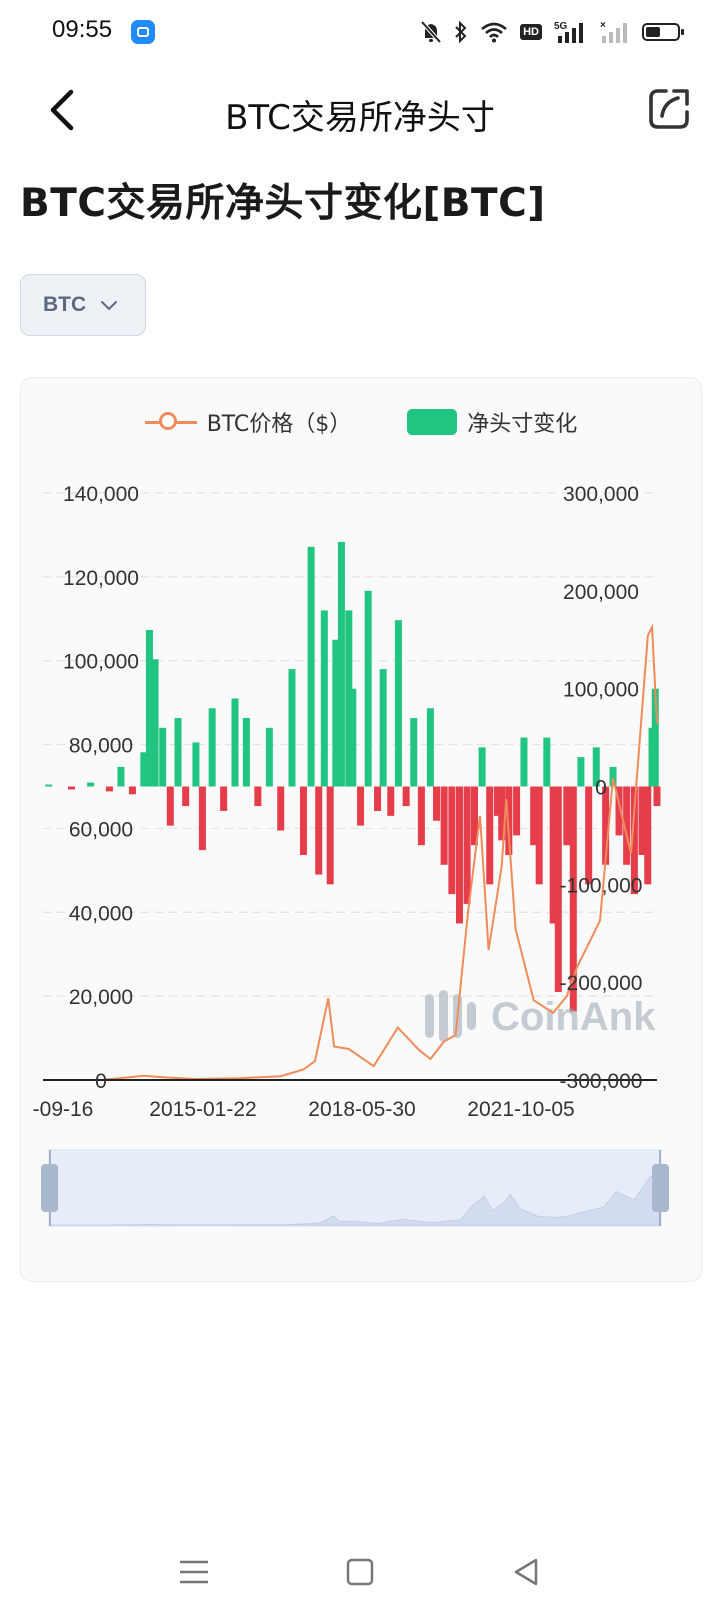 This screenshot has width=720, height=1612. Describe the element at coordinates (101, 997) in the screenshot. I see `left-axis-label: 20,000` at that location.